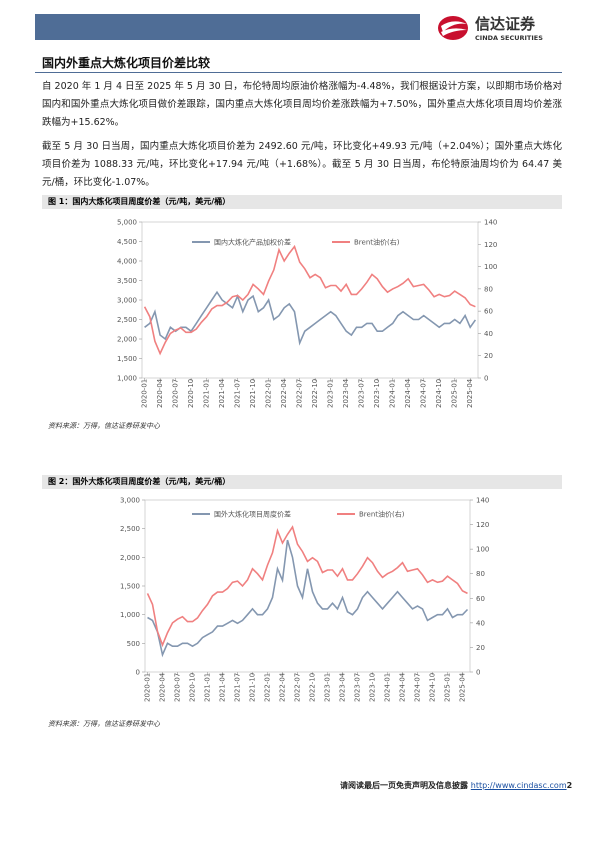 This screenshot has width=595, height=841. I want to click on logo: 信达证券 CINDA SECURITIES, so click(490, 28).